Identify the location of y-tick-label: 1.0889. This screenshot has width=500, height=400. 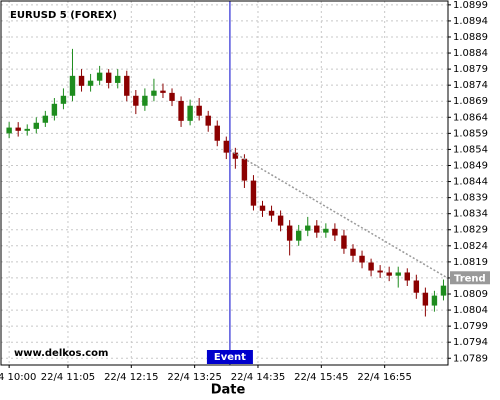
(470, 37).